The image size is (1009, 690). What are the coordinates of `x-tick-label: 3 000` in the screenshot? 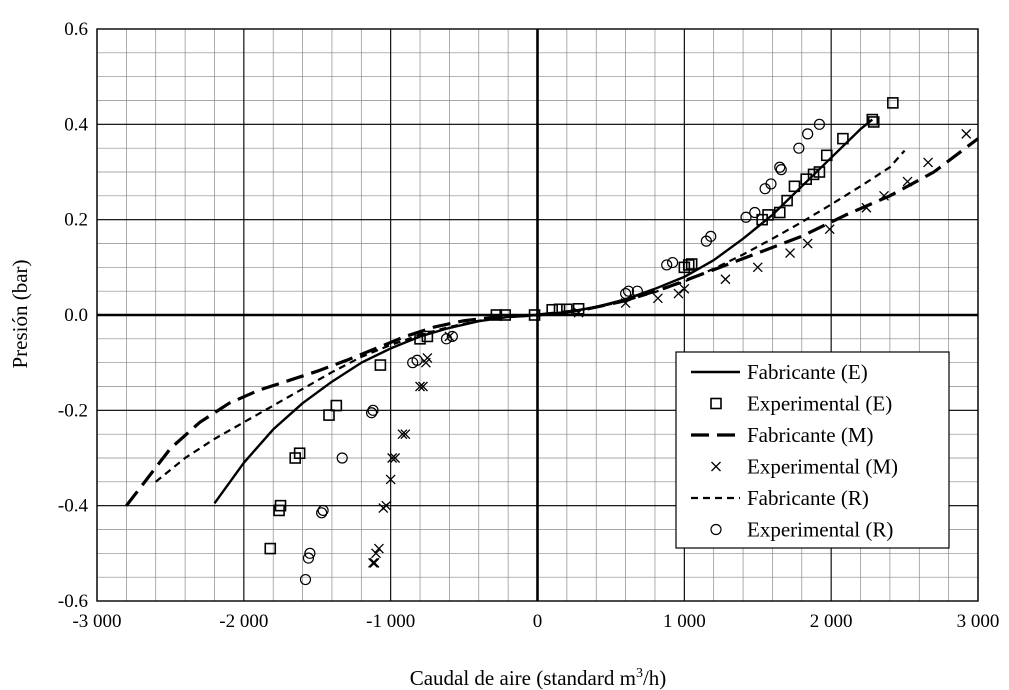 It's located at (978, 621).